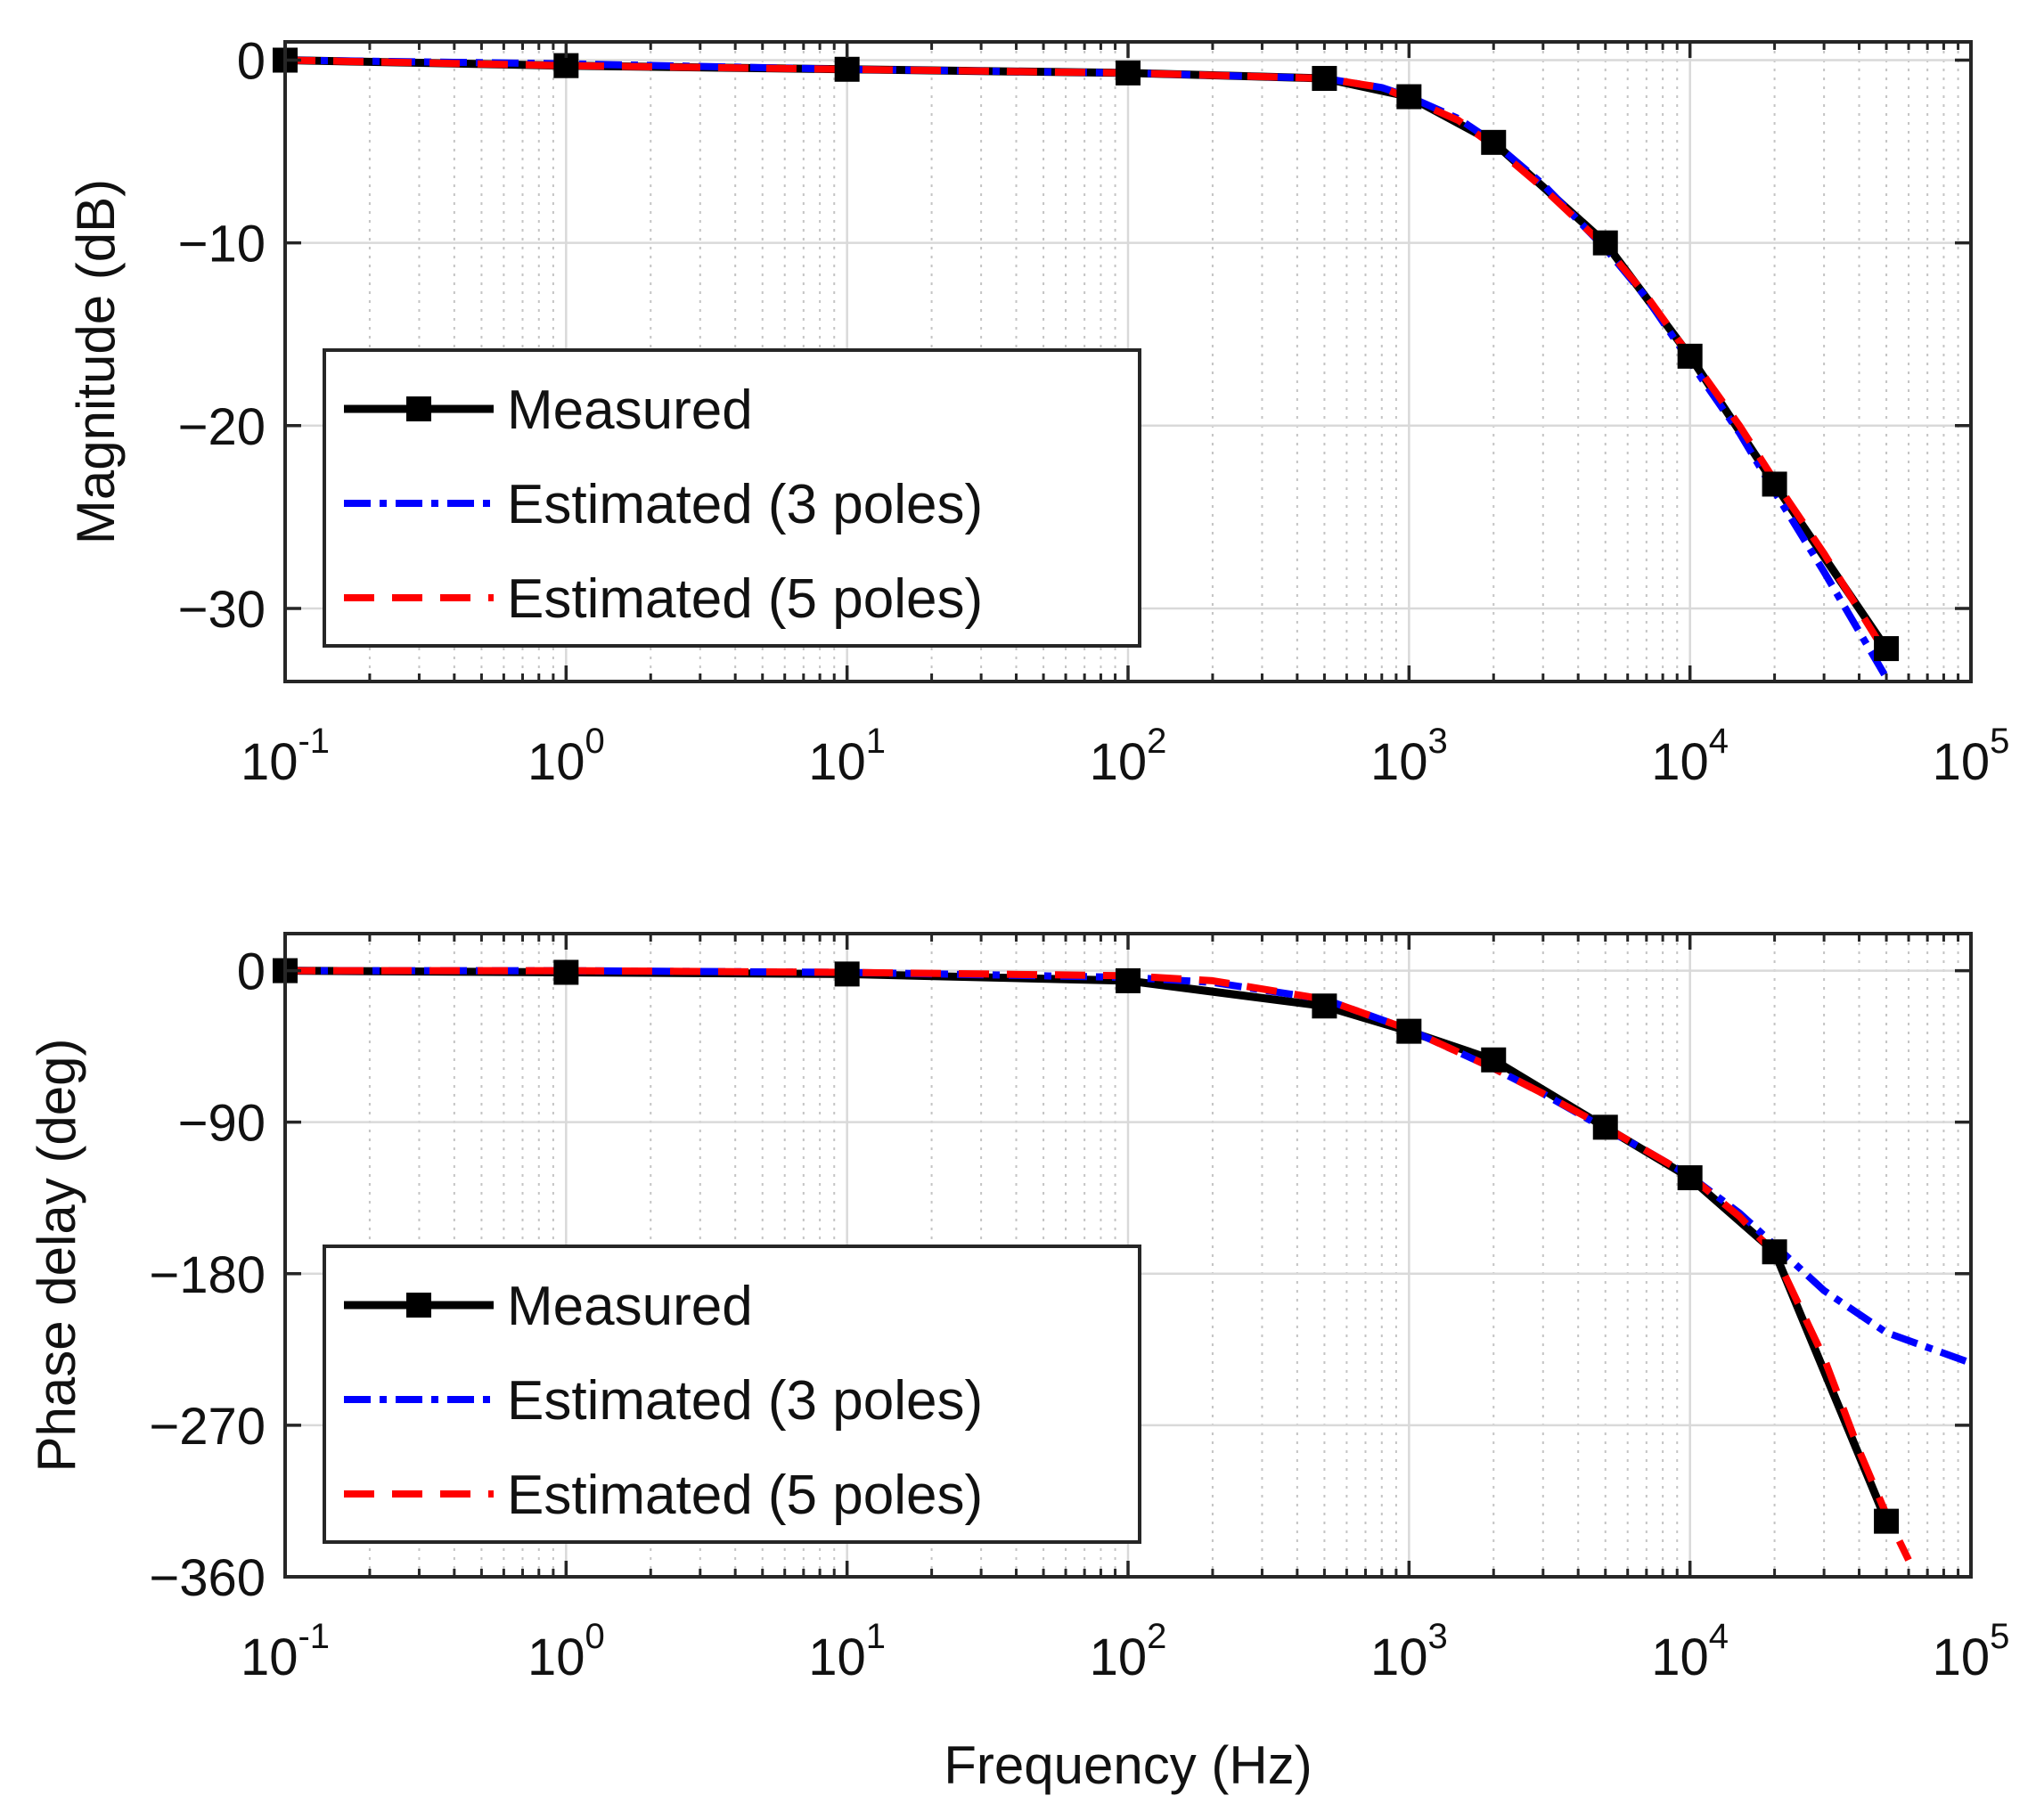 Image resolution: width=2036 pixels, height=1820 pixels. Describe the element at coordinates (222, 427) in the screenshot. I see `y-tick-label: −20` at that location.